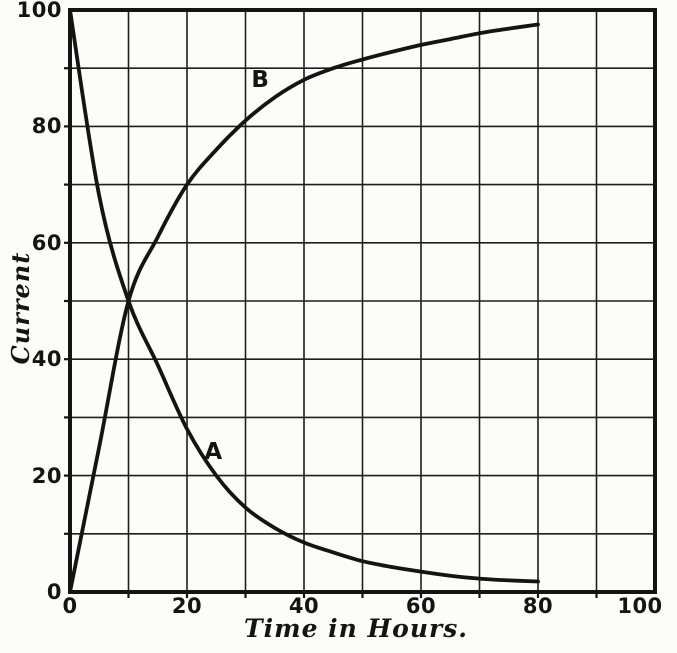 Image resolution: width=677 pixels, height=653 pixels. I want to click on x-tick-label-0: 0, so click(70, 606).